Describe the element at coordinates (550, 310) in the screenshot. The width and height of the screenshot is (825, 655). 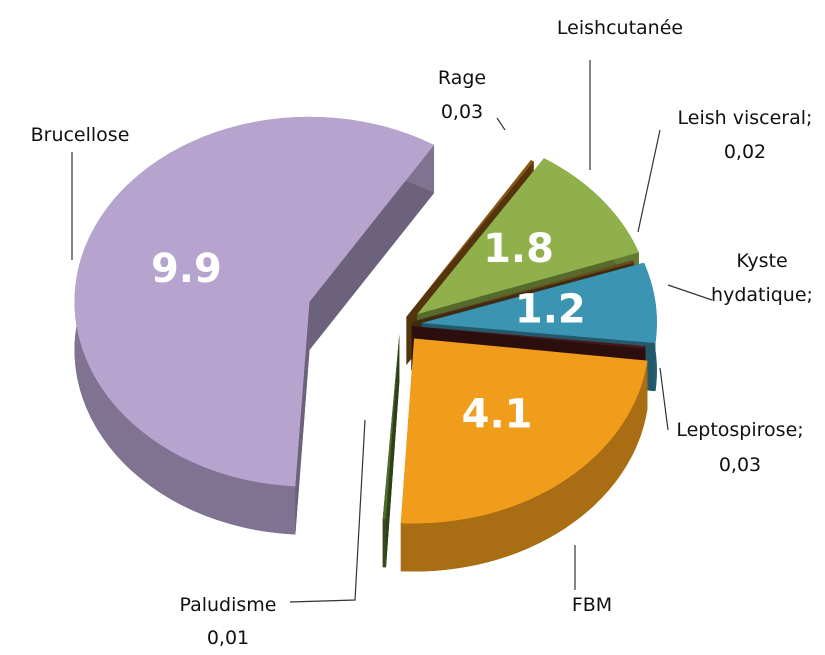
I see `value-label: 1.2` at that location.